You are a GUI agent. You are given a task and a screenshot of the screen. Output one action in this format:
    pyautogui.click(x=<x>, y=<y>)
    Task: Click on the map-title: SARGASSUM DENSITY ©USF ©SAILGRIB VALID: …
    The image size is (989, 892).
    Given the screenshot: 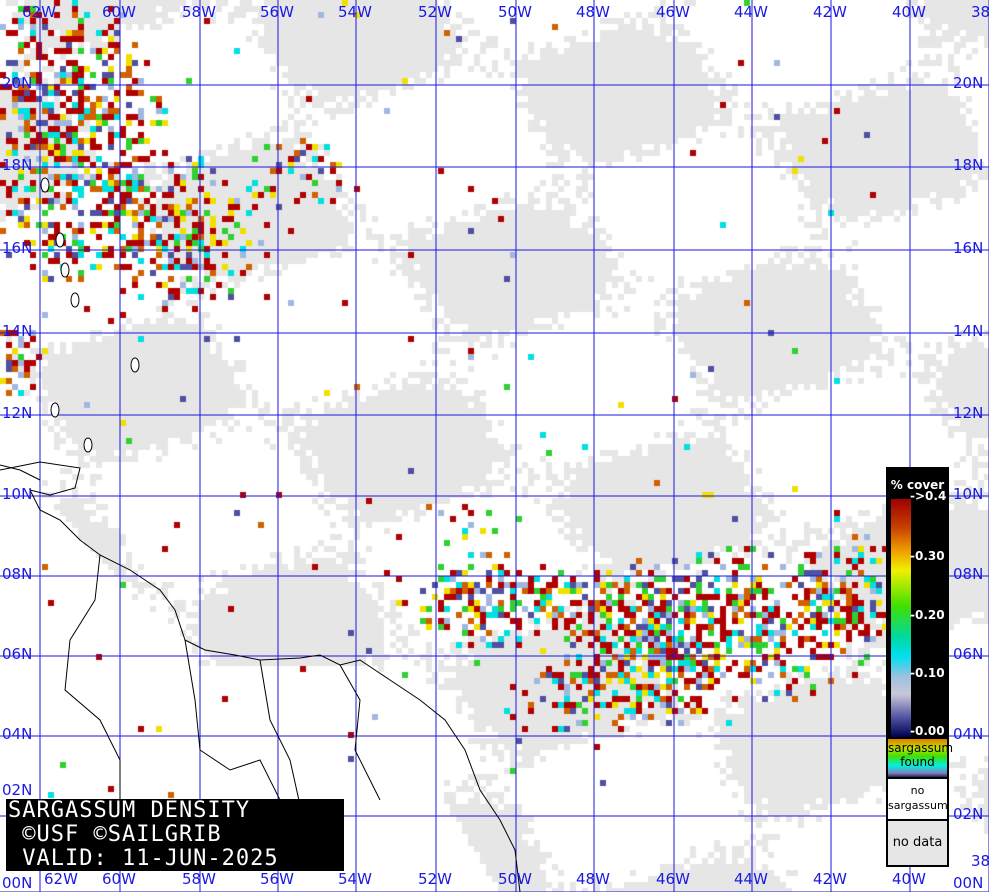 What is the action you would take?
    pyautogui.click(x=175, y=835)
    